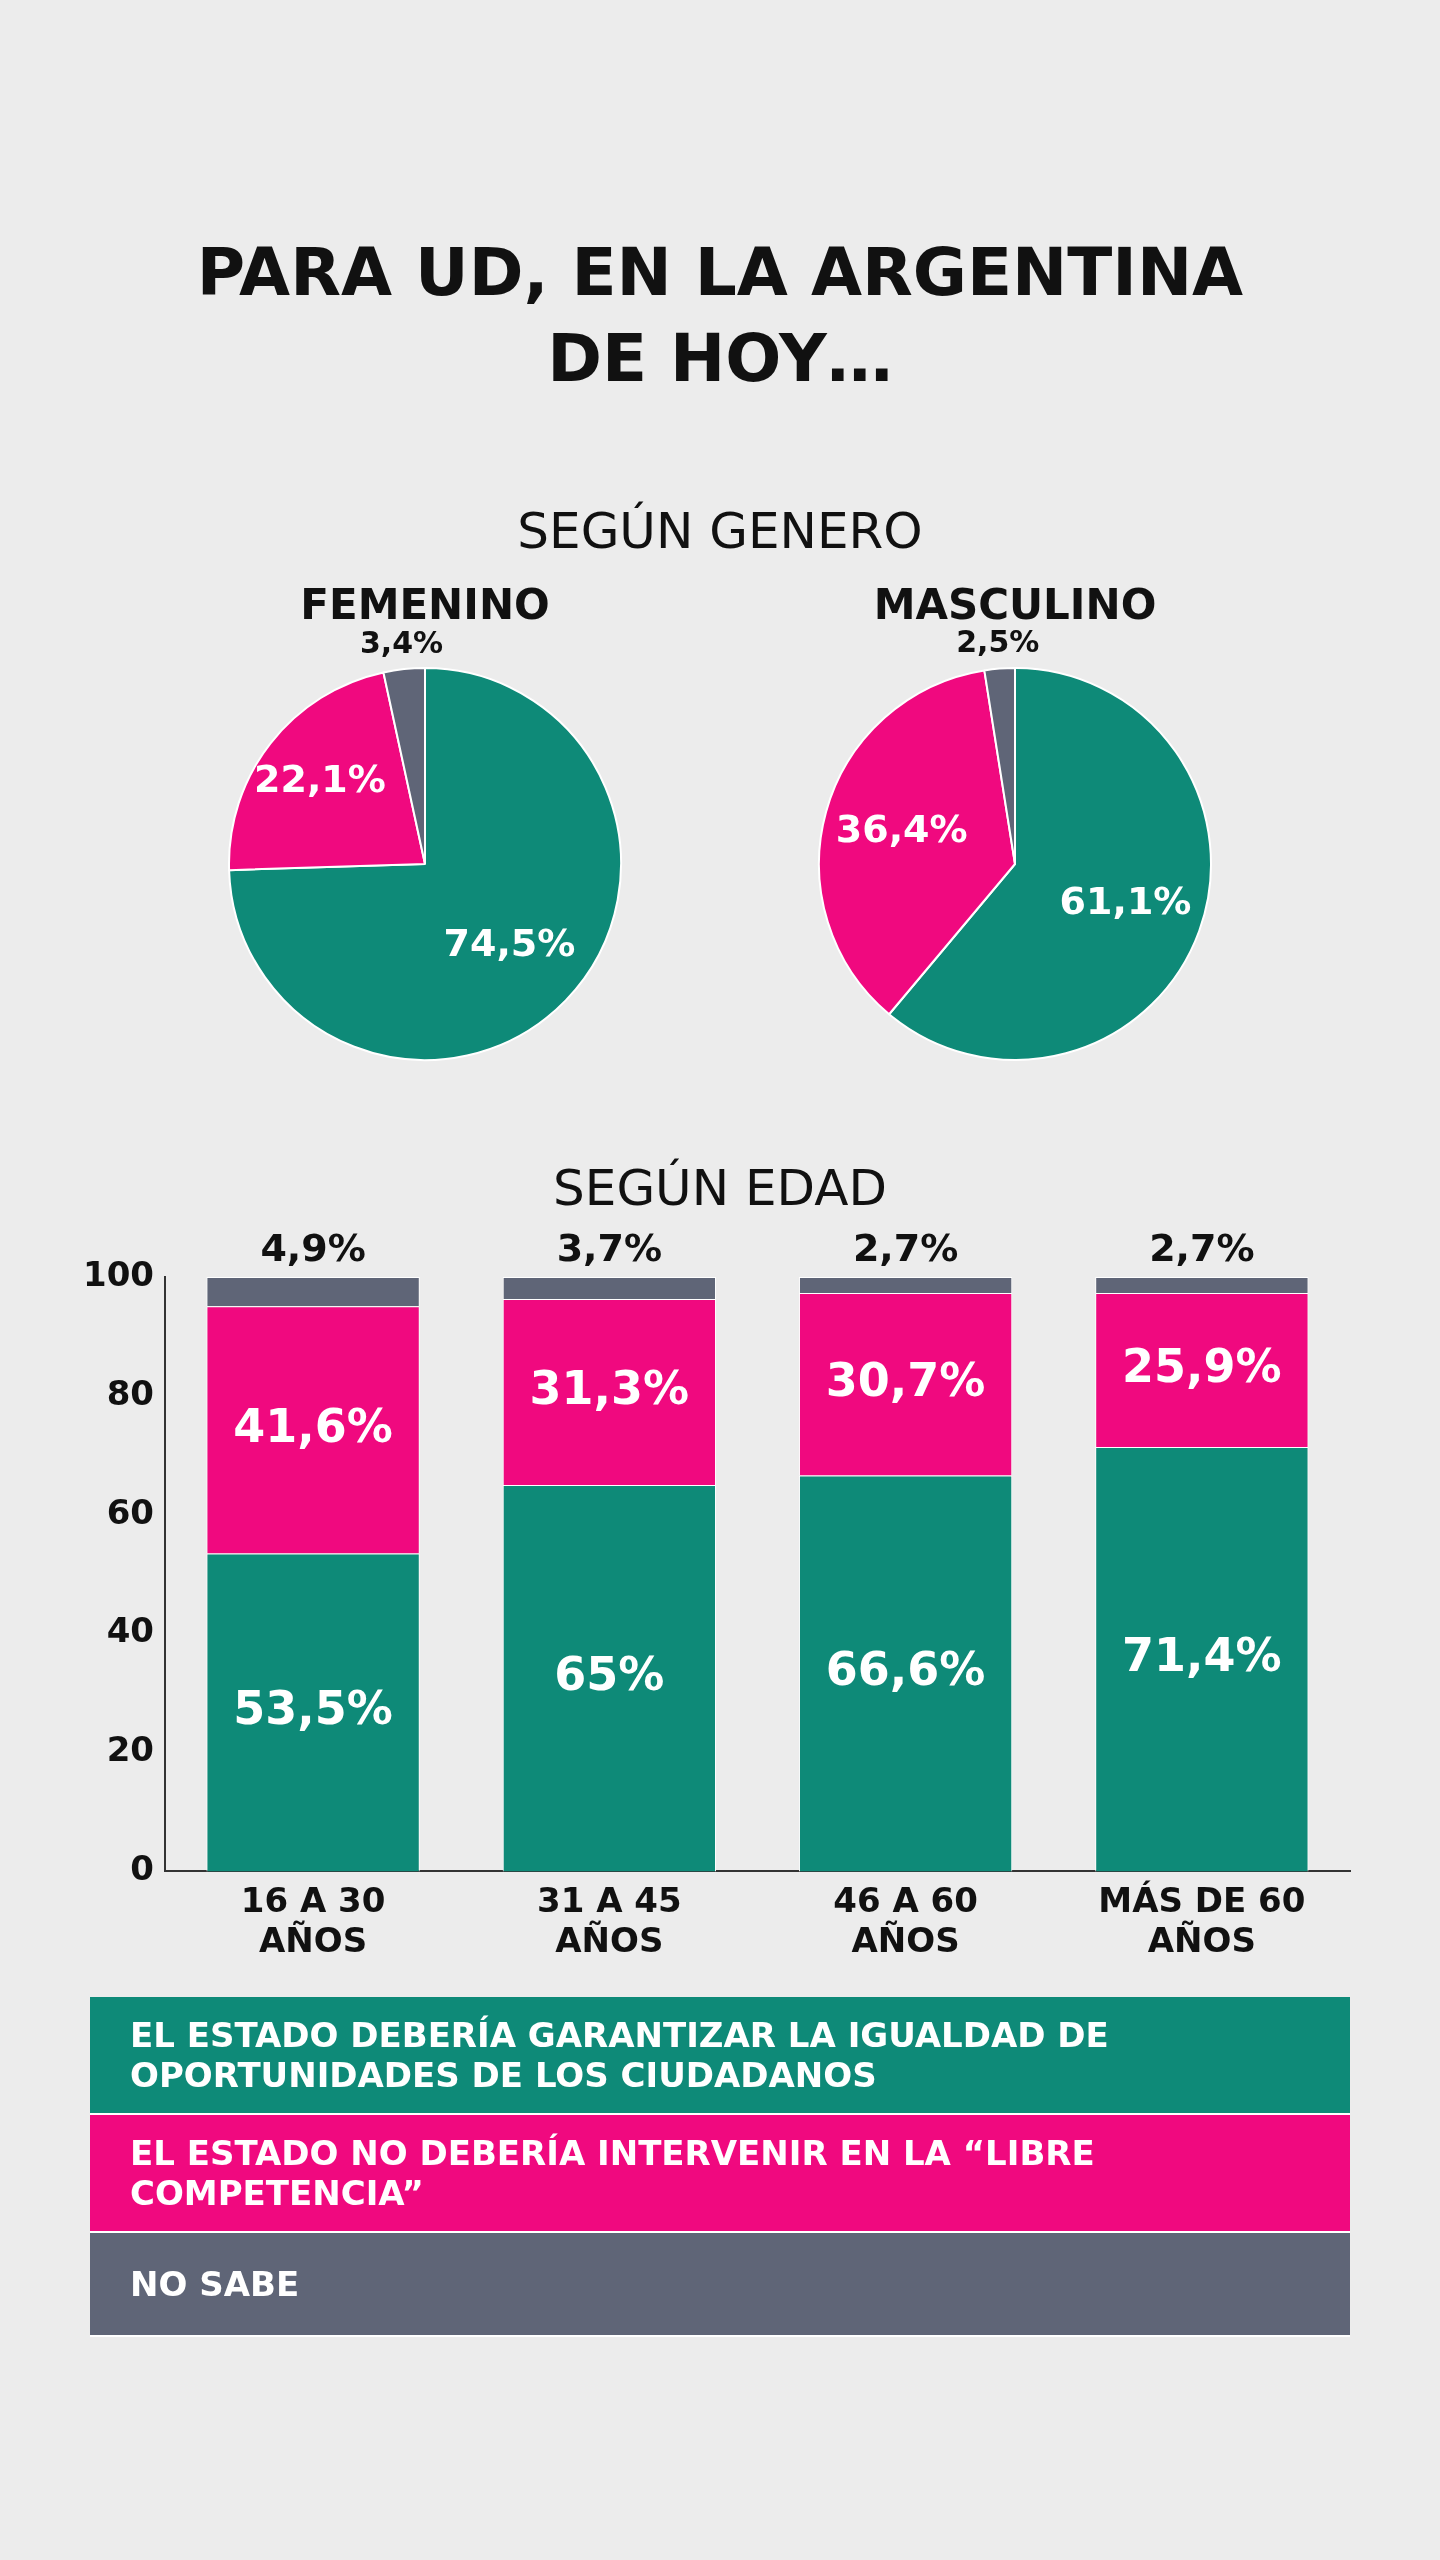  Describe the element at coordinates (320, 778) in the screenshot. I see `data-label: 22,1%` at that location.